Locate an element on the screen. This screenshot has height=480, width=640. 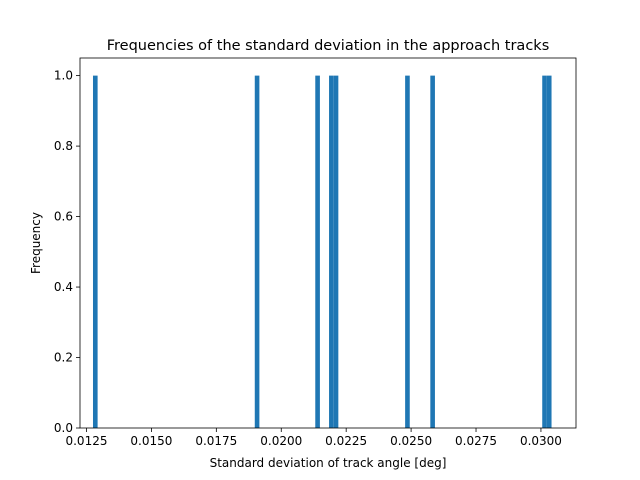
x-tick-label: 0.0125 is located at coordinates (86, 441).